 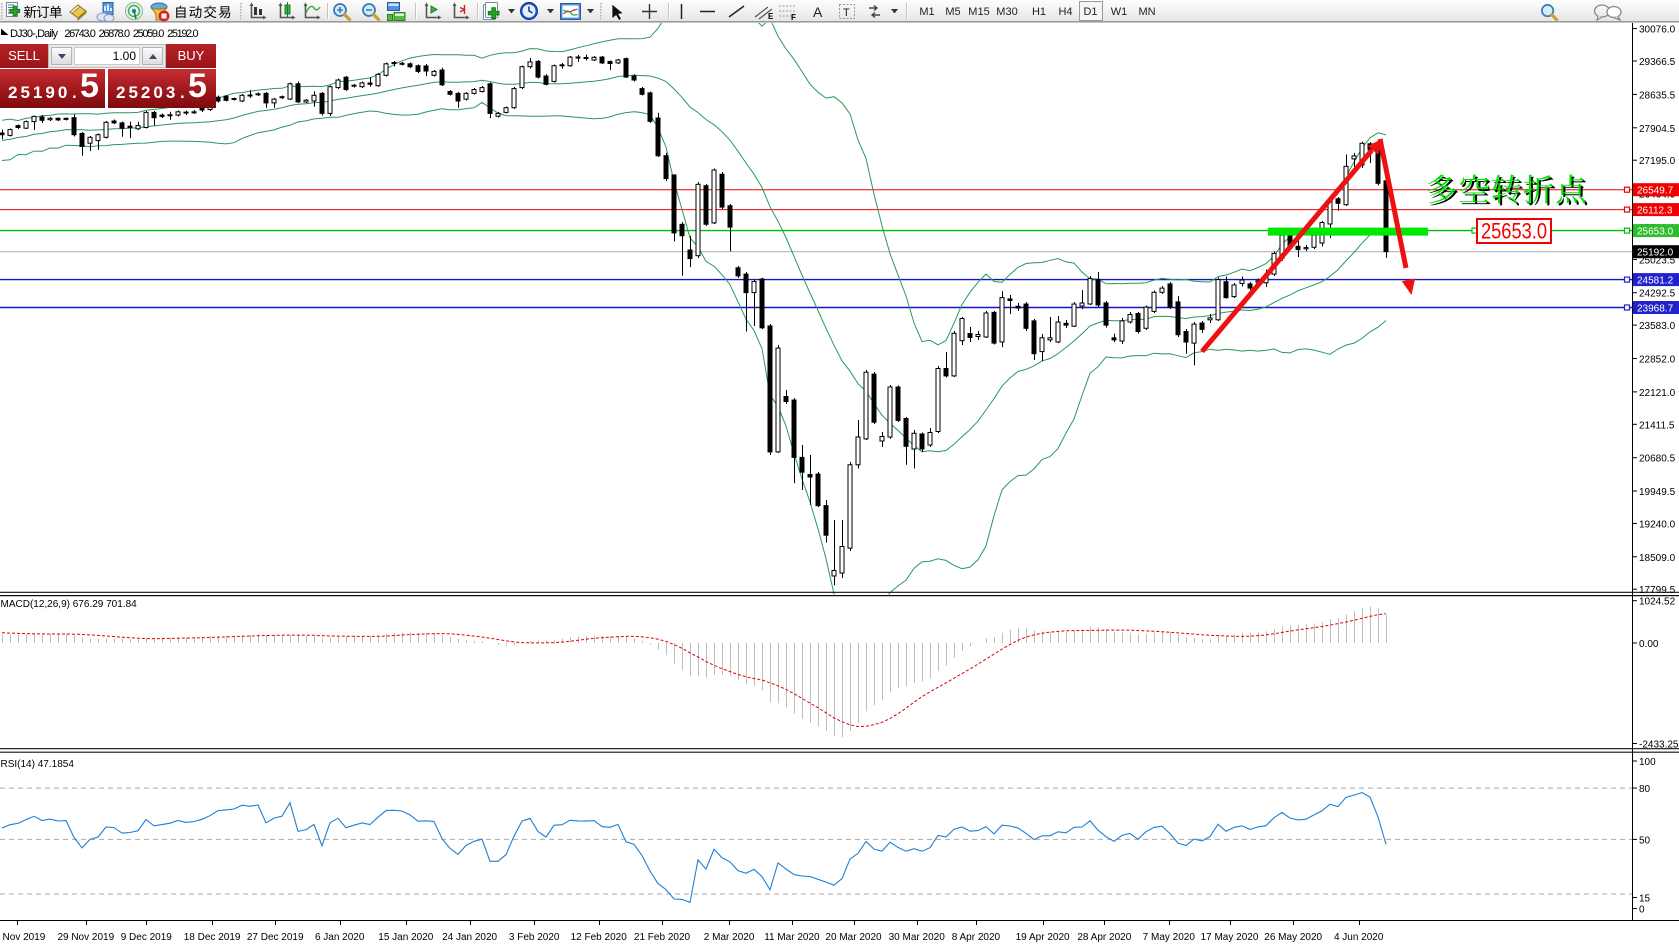 I want to click on svg-text: 19240.0, so click(x=1657, y=524).